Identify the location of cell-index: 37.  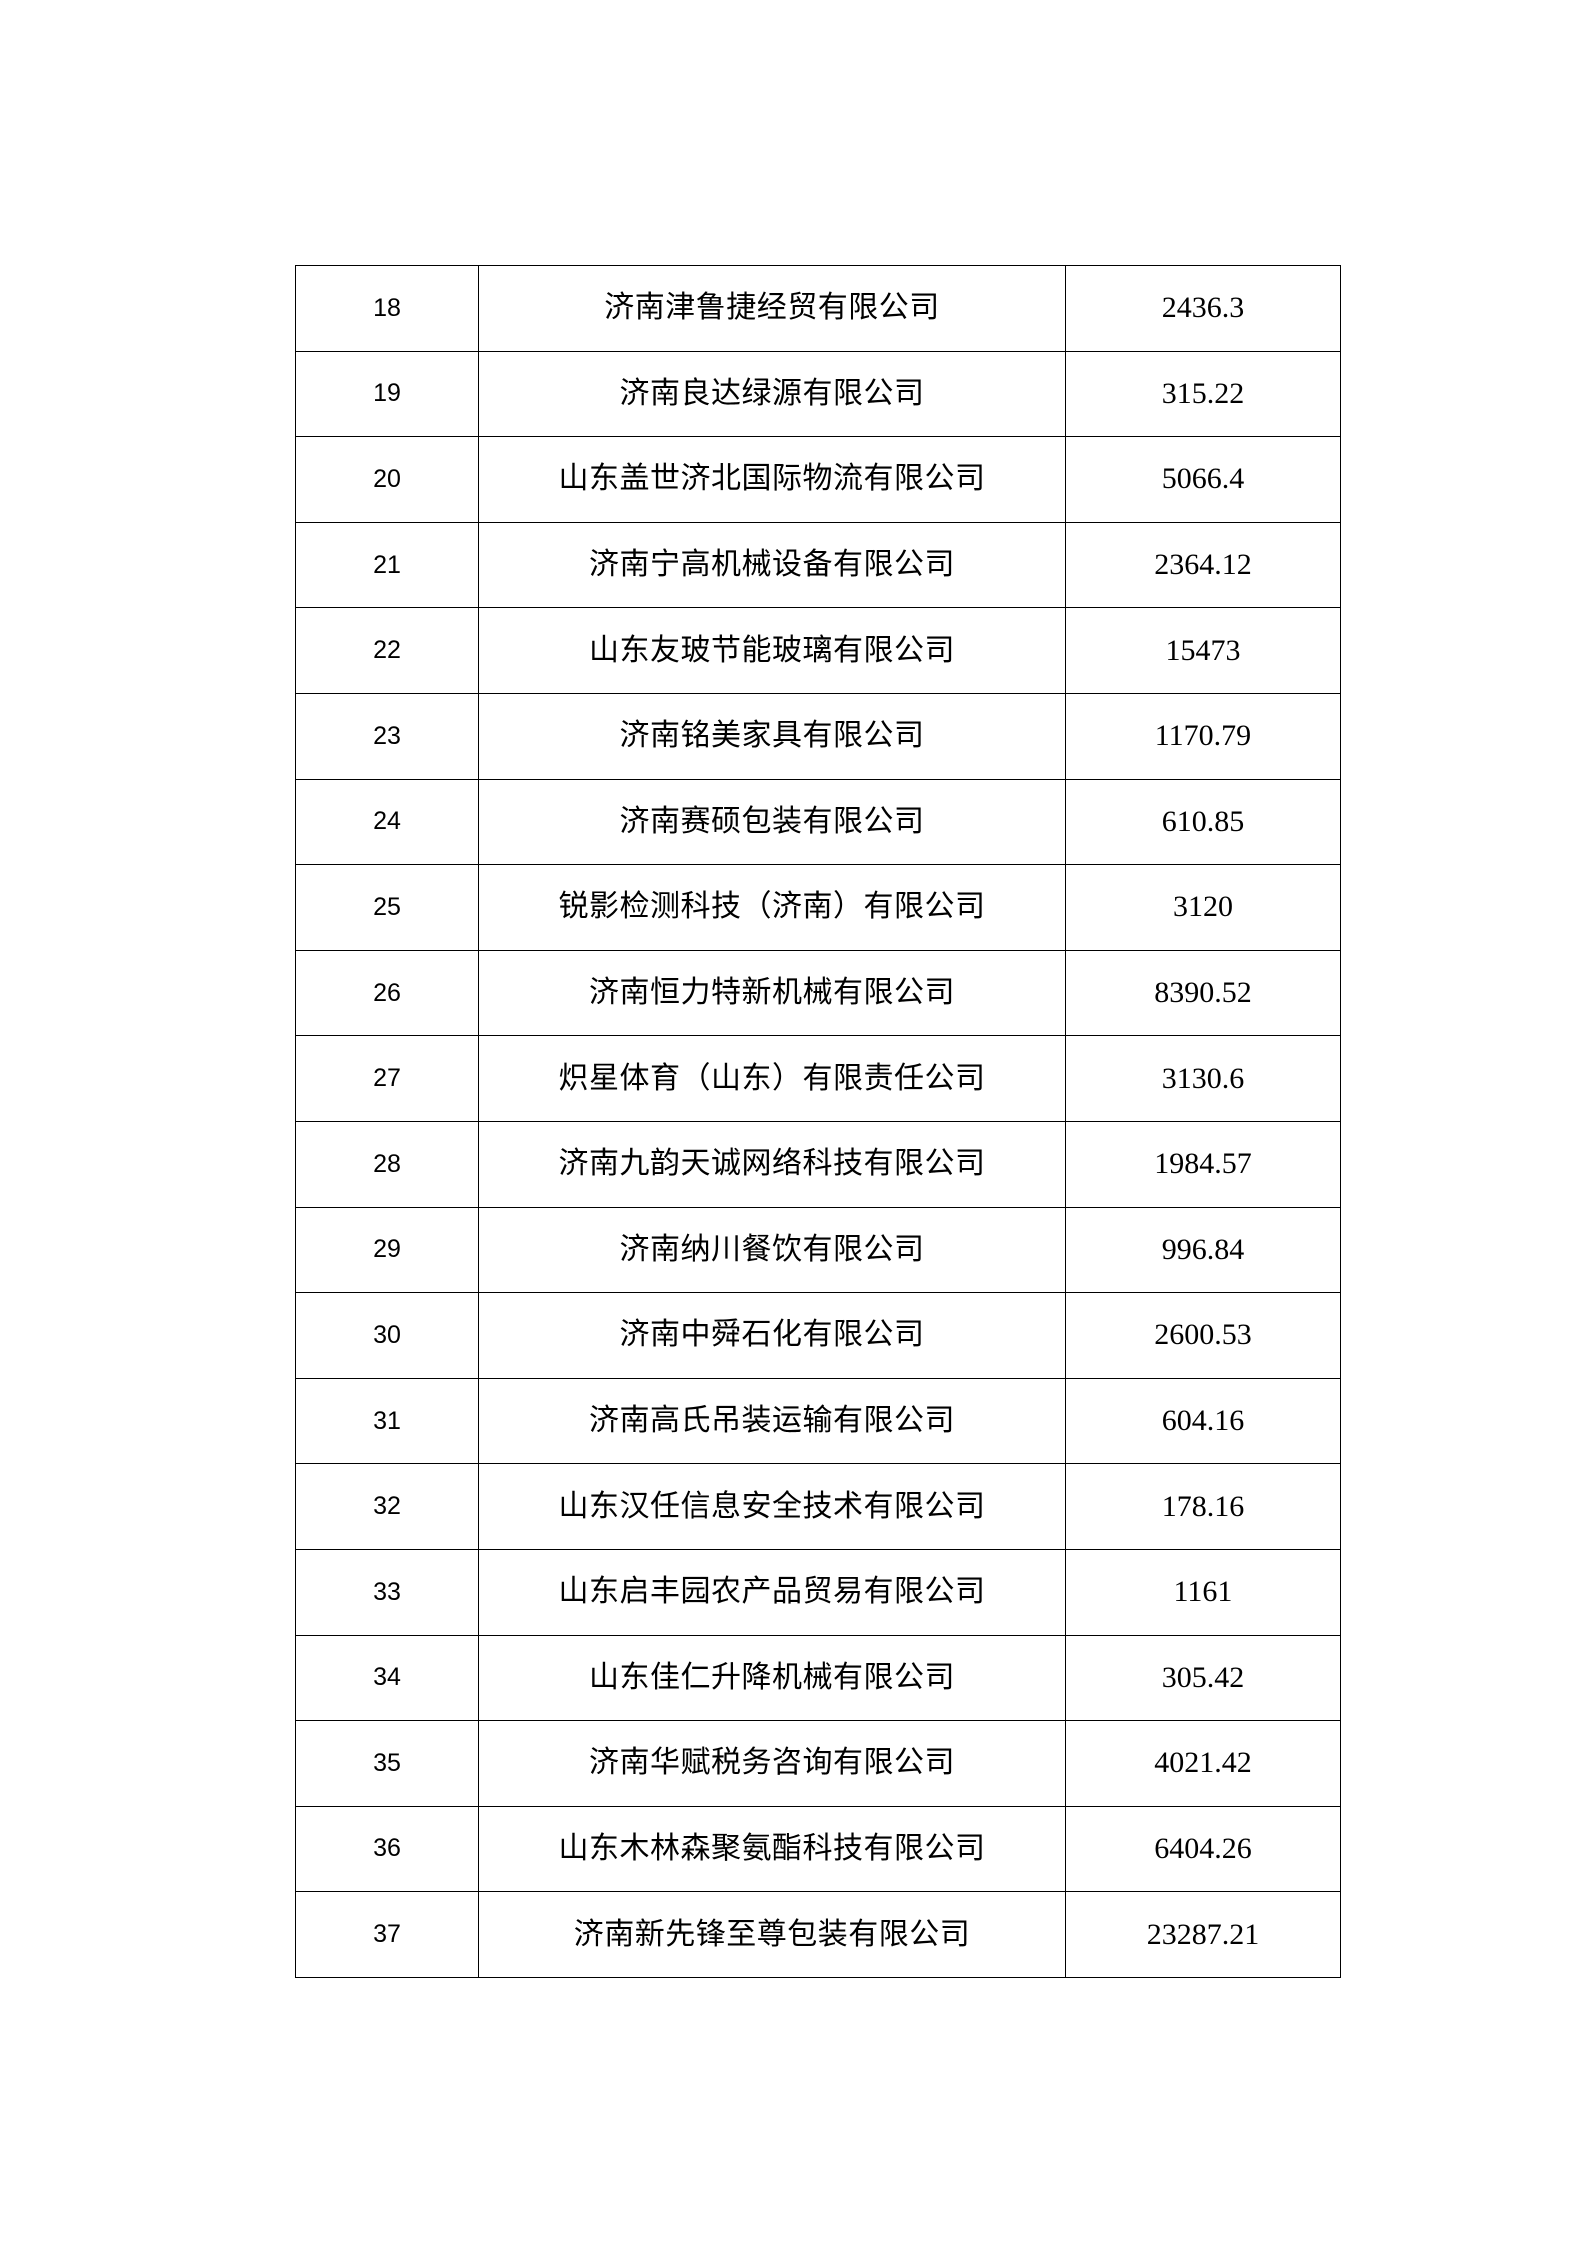
(387, 1934).